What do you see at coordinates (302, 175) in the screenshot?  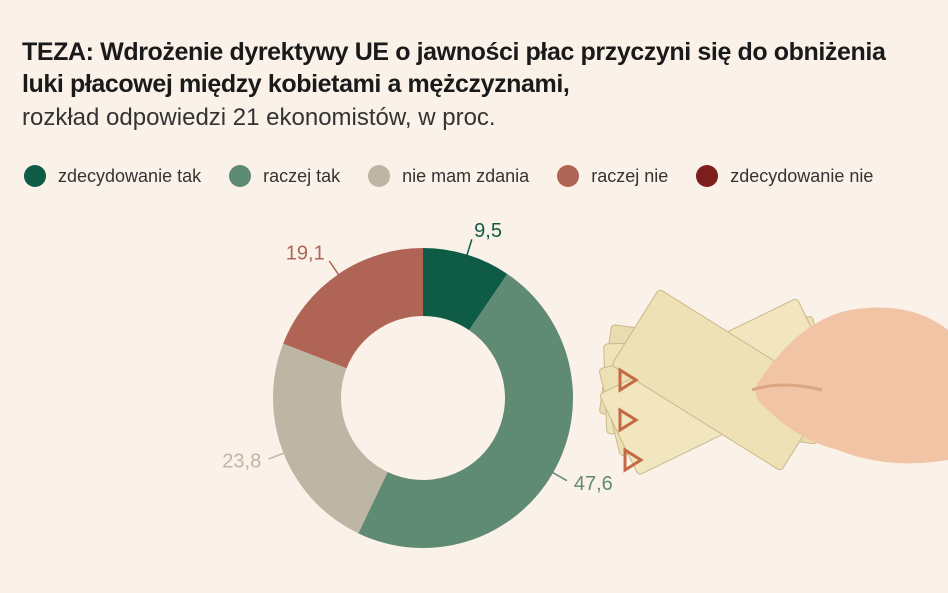 I see `legend-label: raczej tak` at bounding box center [302, 175].